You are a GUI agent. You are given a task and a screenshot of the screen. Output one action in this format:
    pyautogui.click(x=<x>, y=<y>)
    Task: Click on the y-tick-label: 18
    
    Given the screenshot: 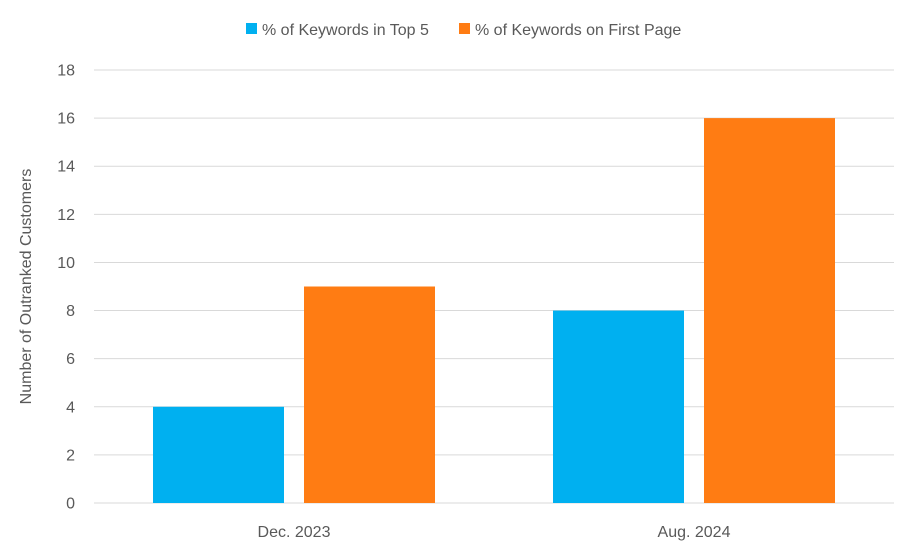 What is the action you would take?
    pyautogui.click(x=66, y=71)
    